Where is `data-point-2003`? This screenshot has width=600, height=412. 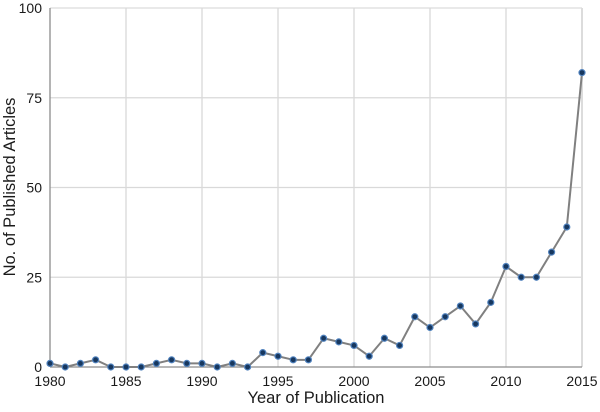
data-point-2003 is located at coordinates (400, 345).